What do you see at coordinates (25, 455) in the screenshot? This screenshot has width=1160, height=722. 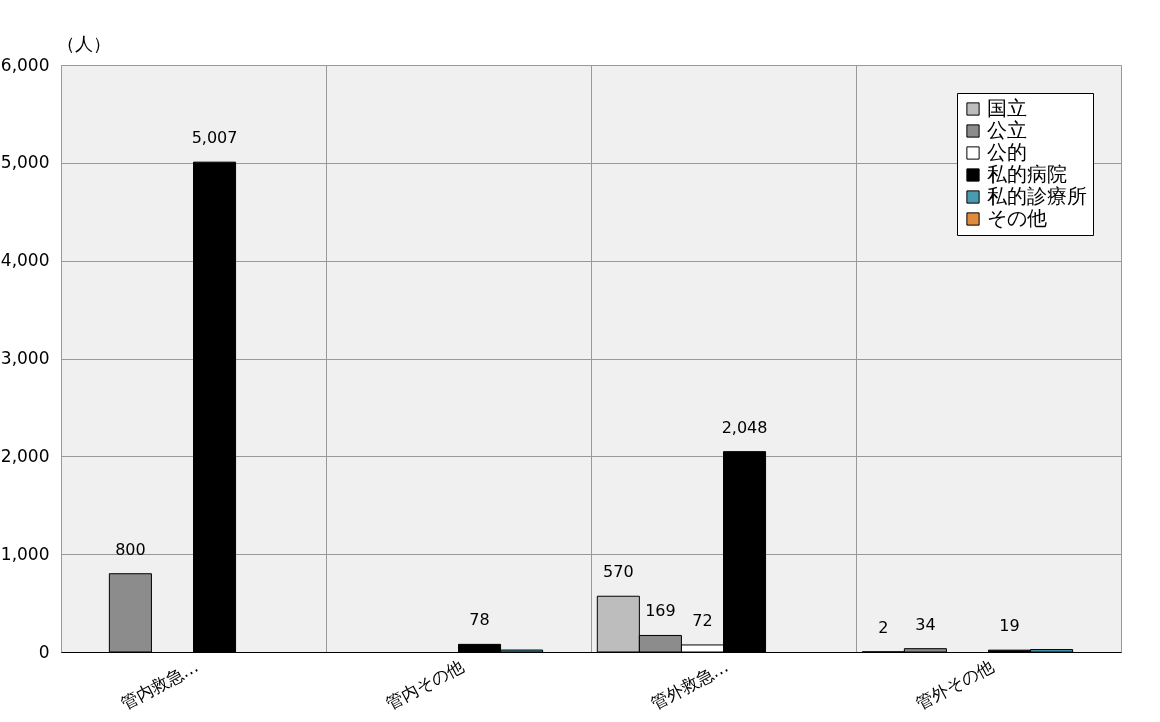 I see `y-tick-label: 2,000` at bounding box center [25, 455].